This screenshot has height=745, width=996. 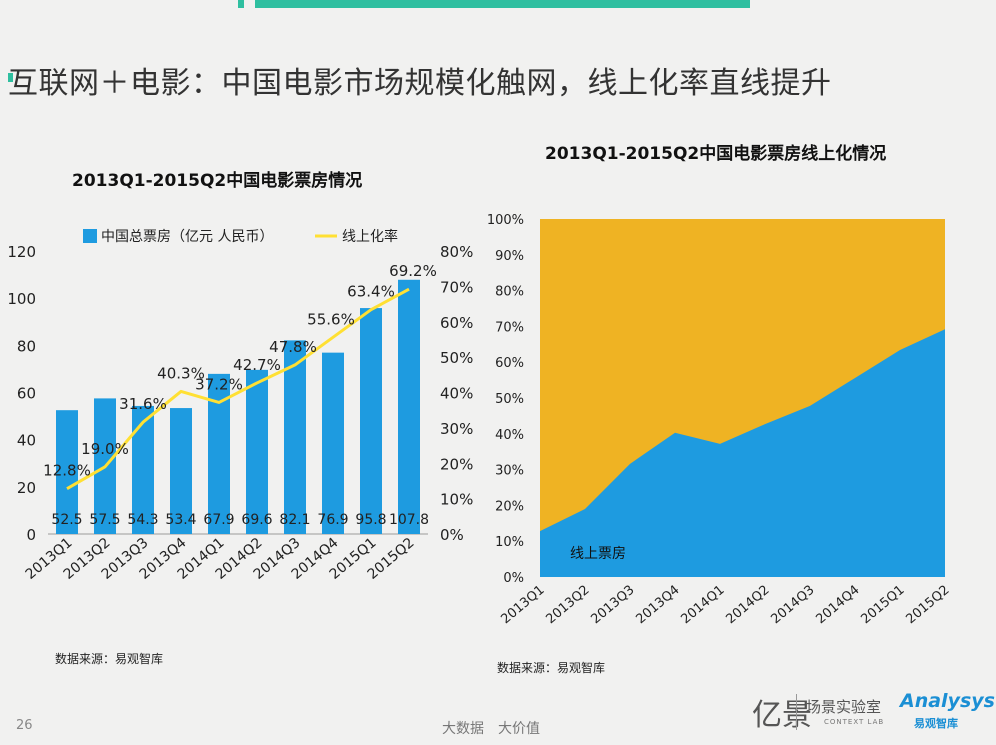 What do you see at coordinates (31, 535) in the screenshot?
I see `left-y-tick-label: 0` at bounding box center [31, 535].